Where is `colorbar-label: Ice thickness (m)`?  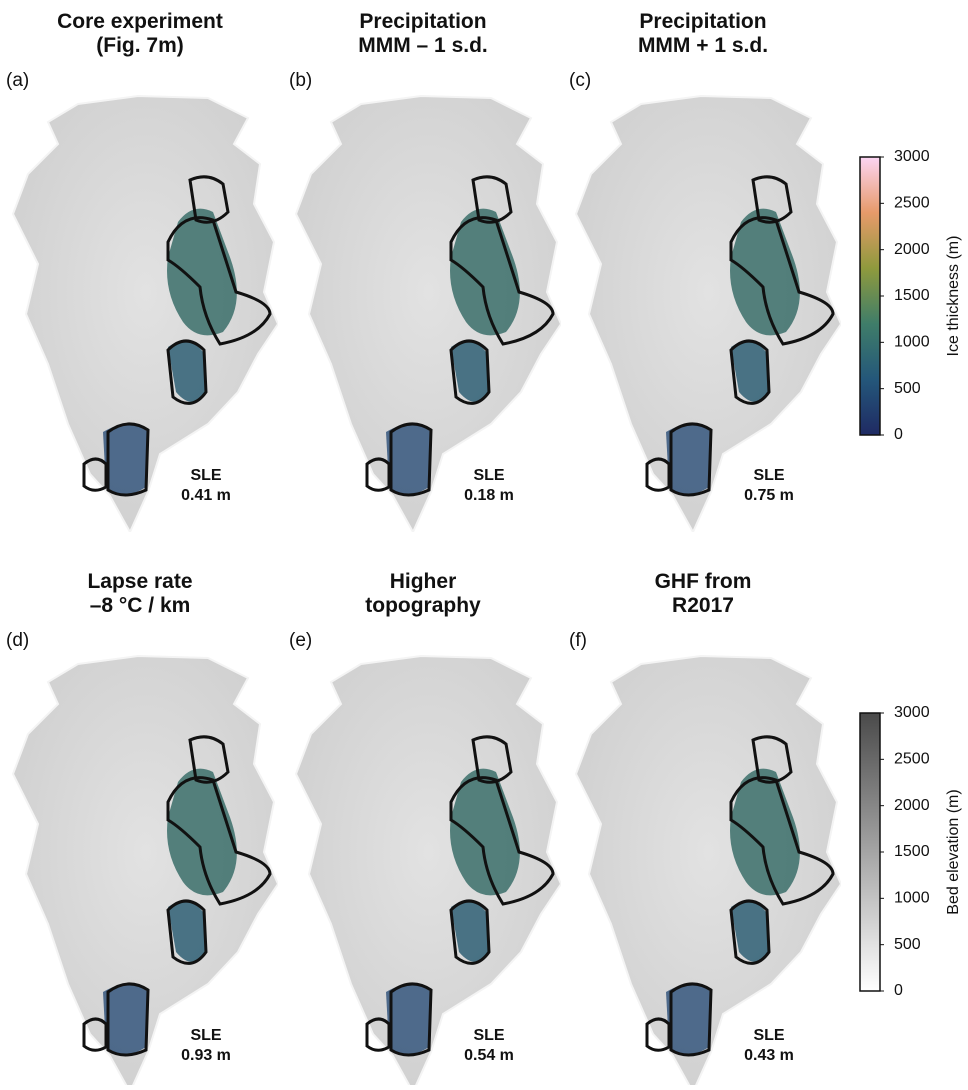 colorbar-label: Ice thickness (m) is located at coordinates (953, 296).